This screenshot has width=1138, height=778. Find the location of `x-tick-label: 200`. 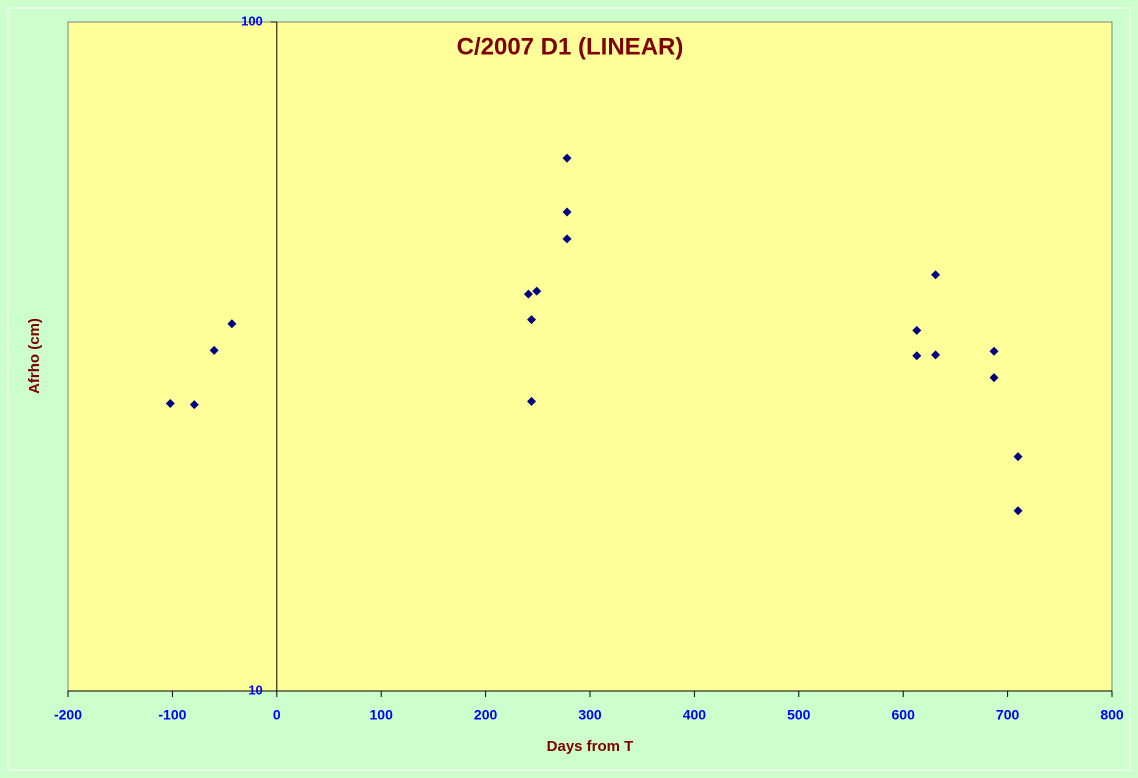

x-tick-label: 200 is located at coordinates (486, 715).